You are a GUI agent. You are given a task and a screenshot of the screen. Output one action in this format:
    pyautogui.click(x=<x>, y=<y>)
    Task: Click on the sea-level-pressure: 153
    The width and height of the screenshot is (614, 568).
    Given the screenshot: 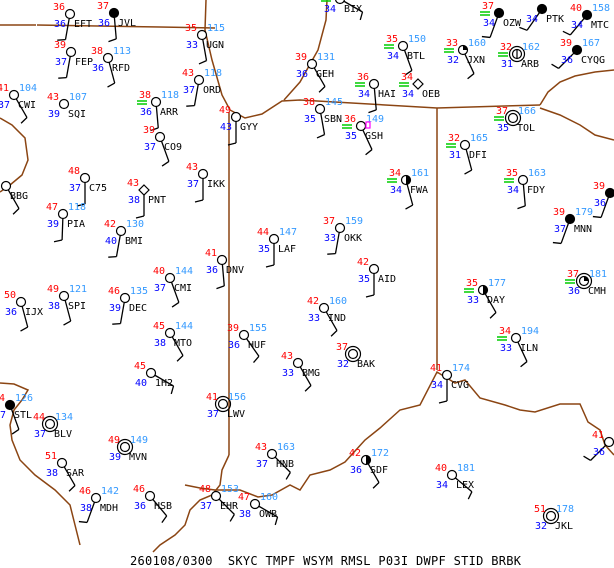 What is the action you would take?
    pyautogui.click(x=230, y=489)
    